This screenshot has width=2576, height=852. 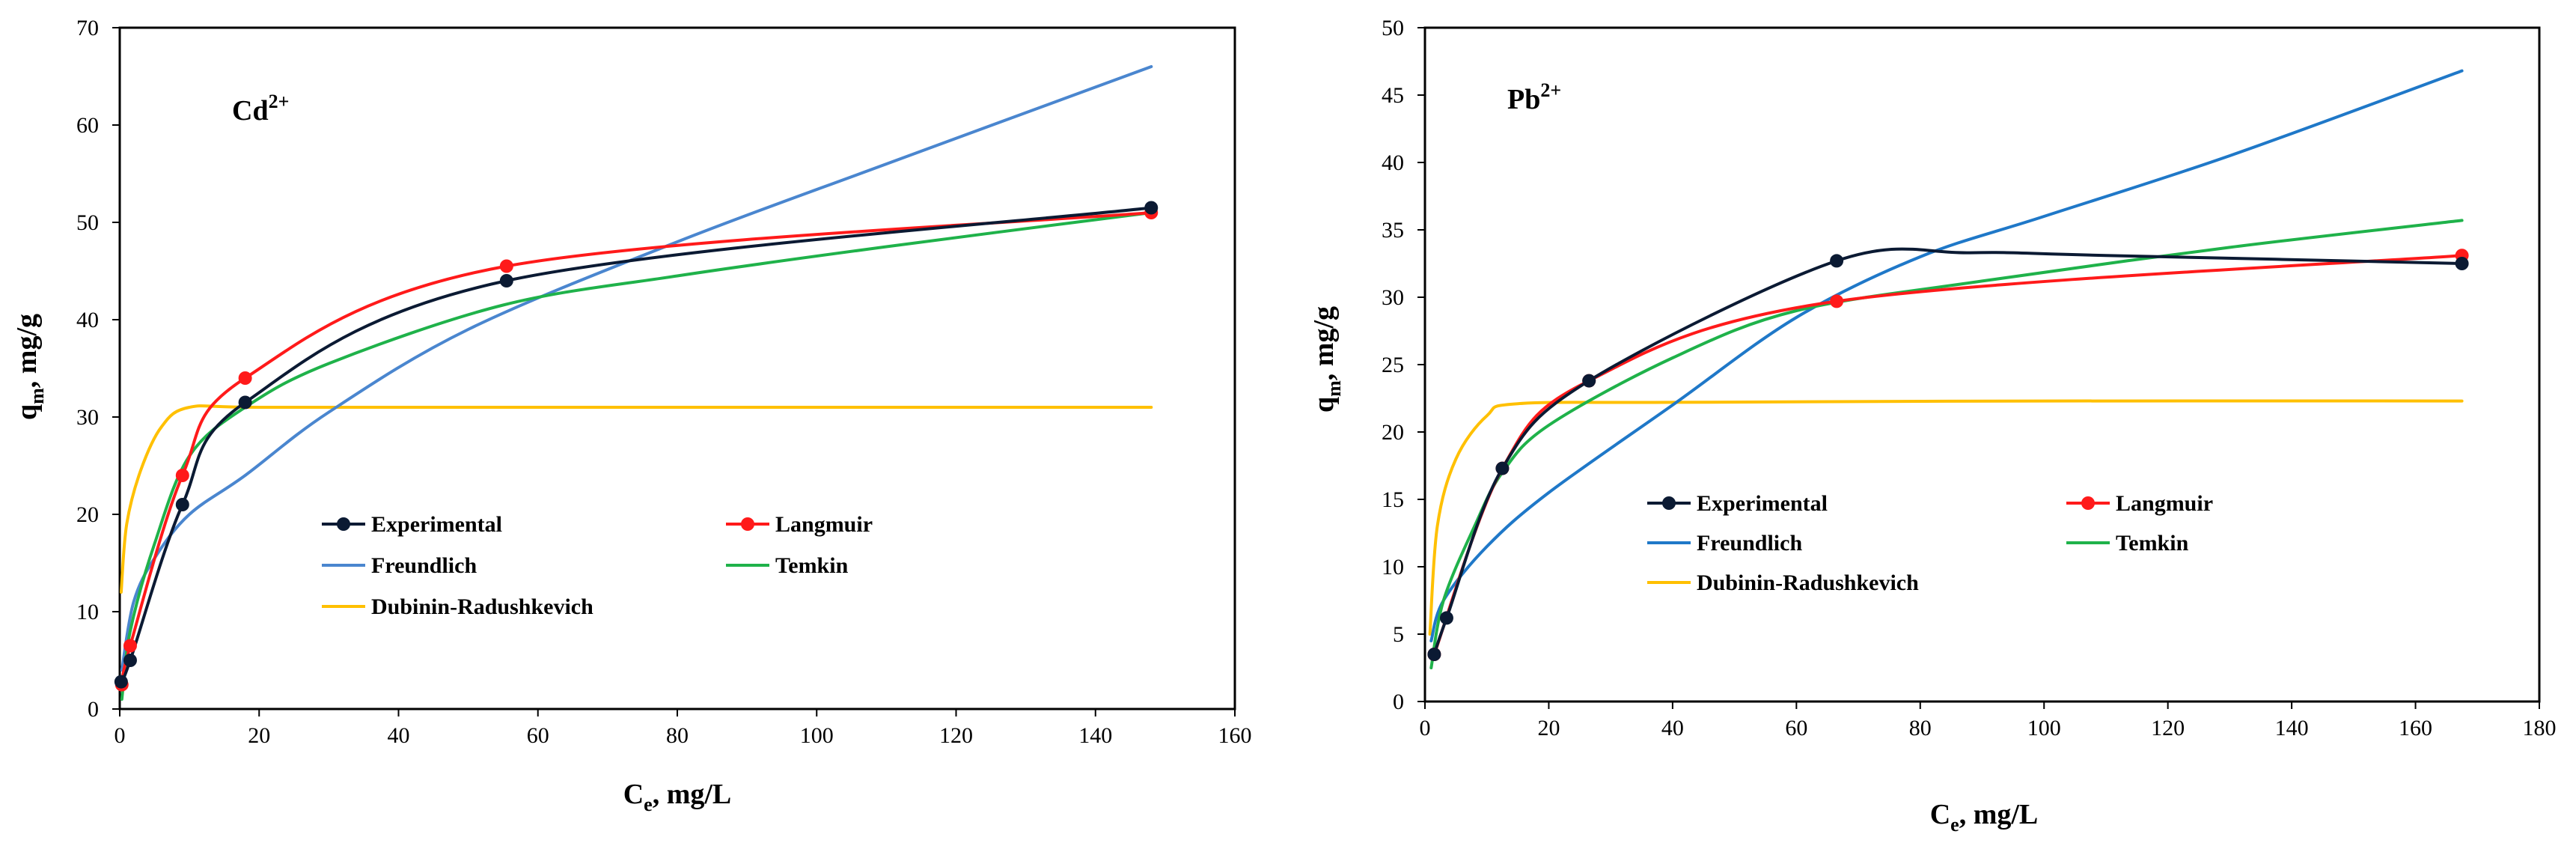 I want to click on cd-x-axis-title-sub: e, so click(x=648, y=805).